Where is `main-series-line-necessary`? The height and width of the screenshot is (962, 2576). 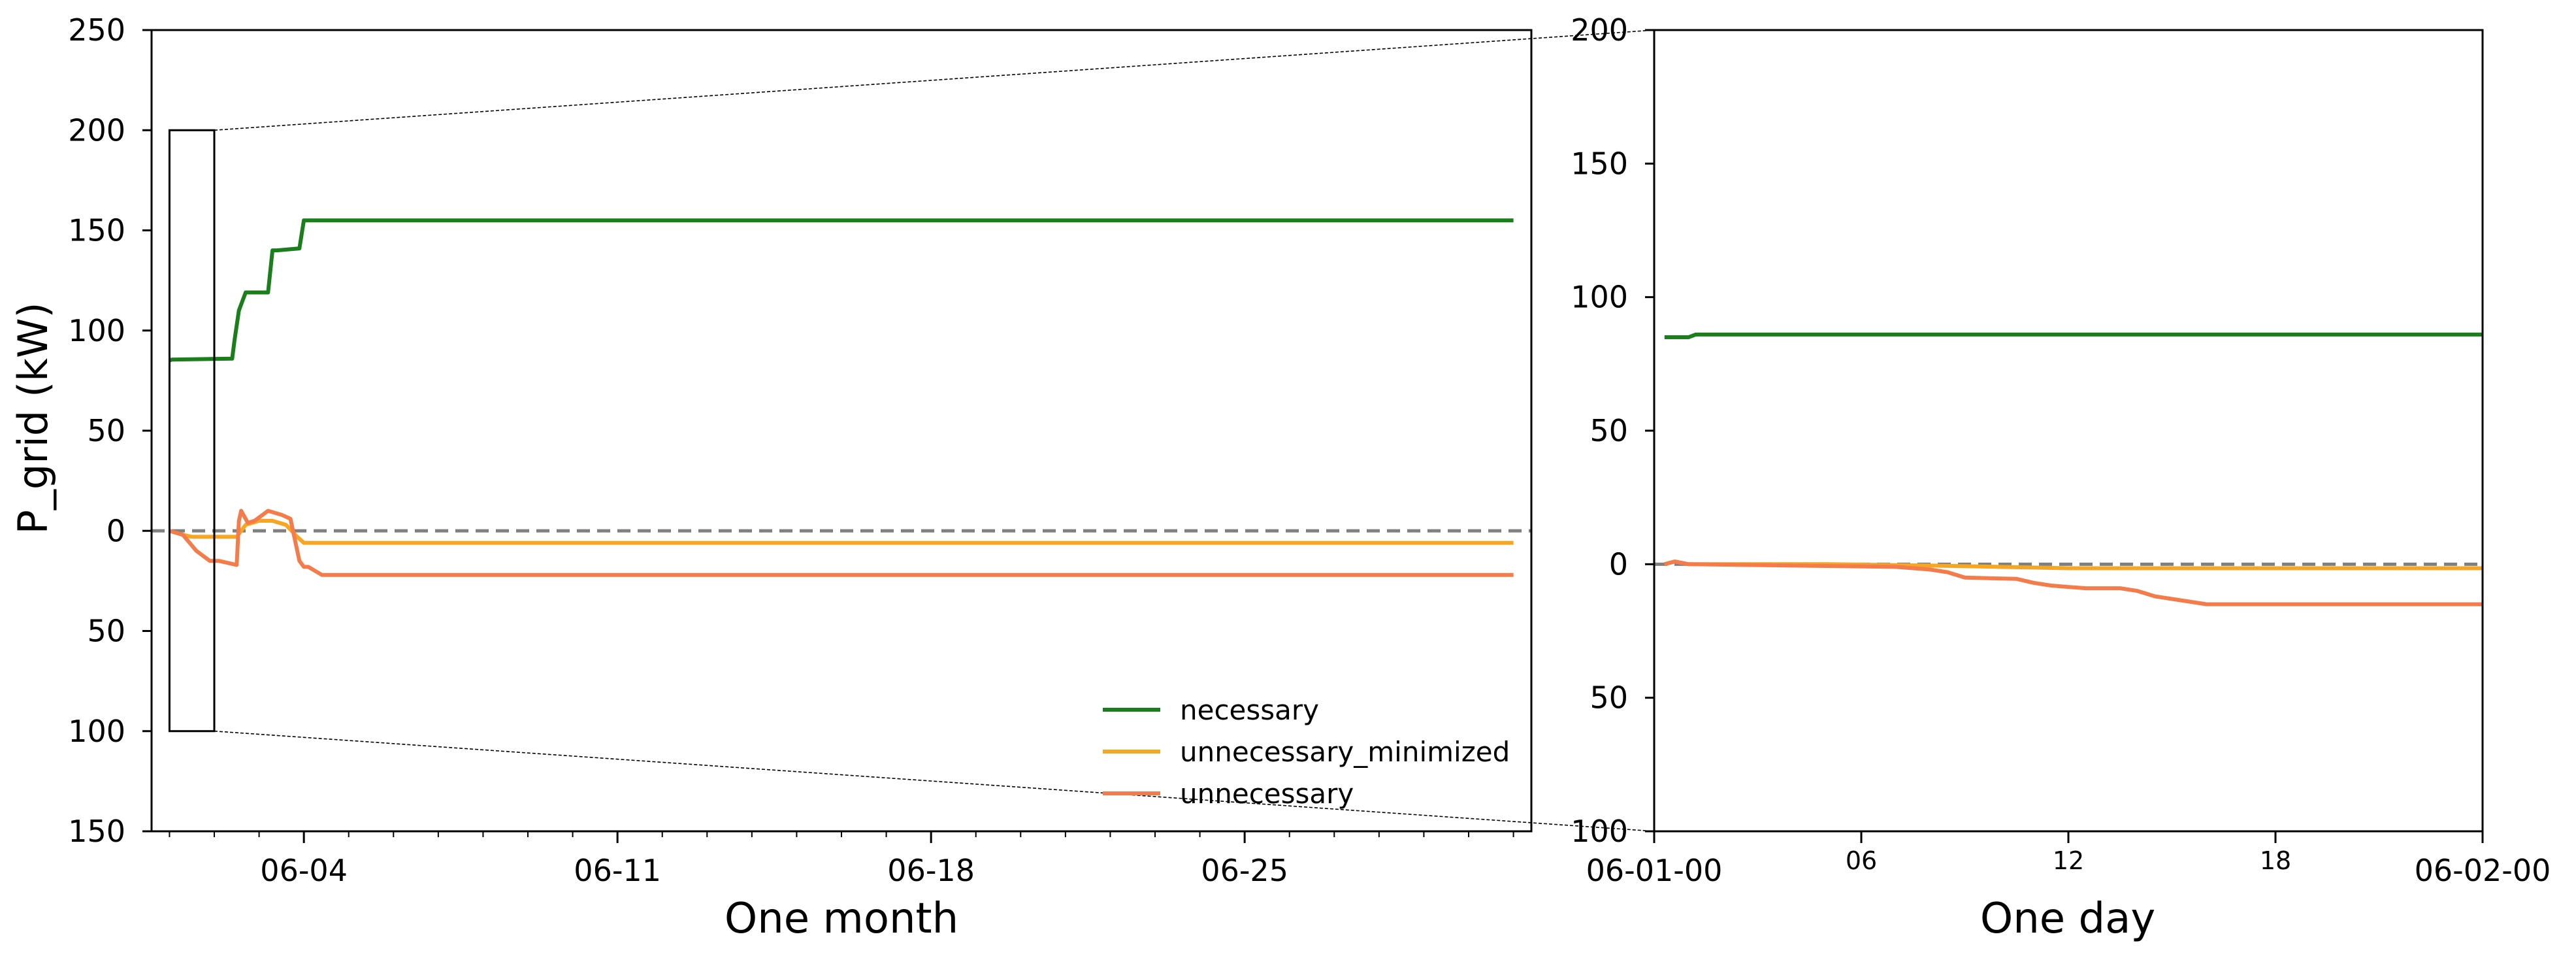
main-series-line-necessary is located at coordinates (841, 290).